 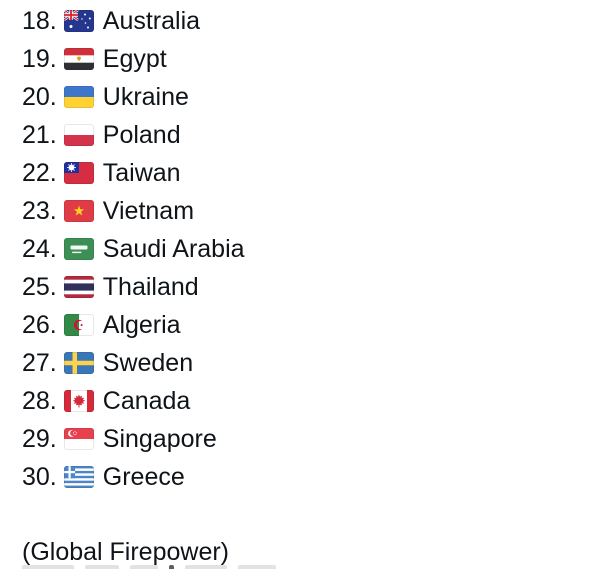 What do you see at coordinates (78, 249) in the screenshot?
I see `saudi-arabia-flag-icon` at bounding box center [78, 249].